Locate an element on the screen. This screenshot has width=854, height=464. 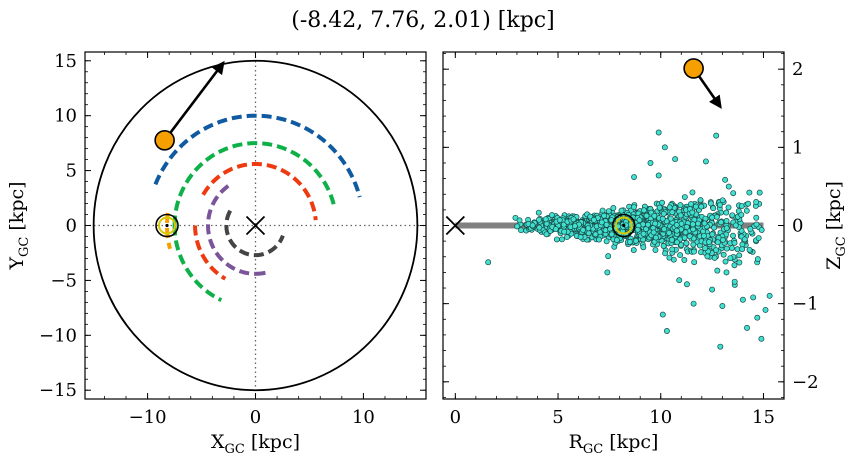
xy-map-xlabel: XGC [kpc] is located at coordinates (255, 444).